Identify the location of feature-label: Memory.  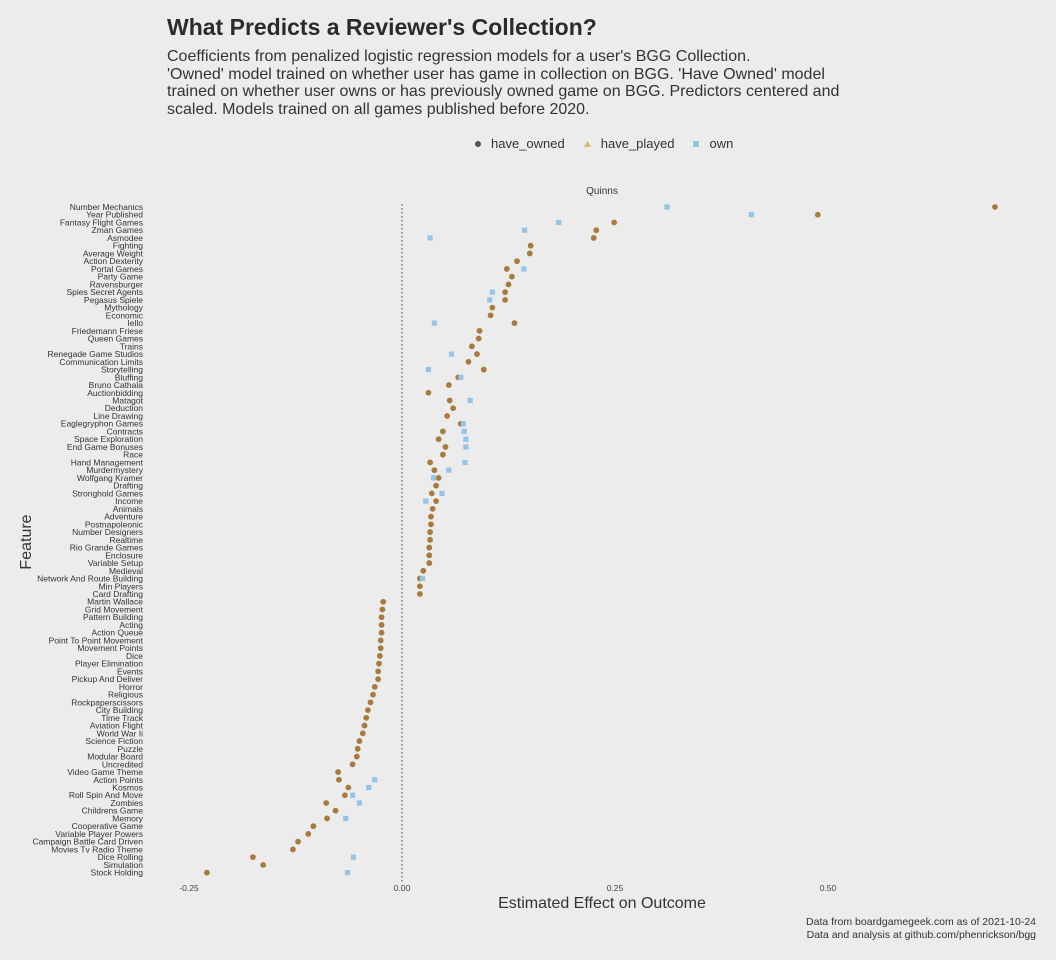
(127, 818).